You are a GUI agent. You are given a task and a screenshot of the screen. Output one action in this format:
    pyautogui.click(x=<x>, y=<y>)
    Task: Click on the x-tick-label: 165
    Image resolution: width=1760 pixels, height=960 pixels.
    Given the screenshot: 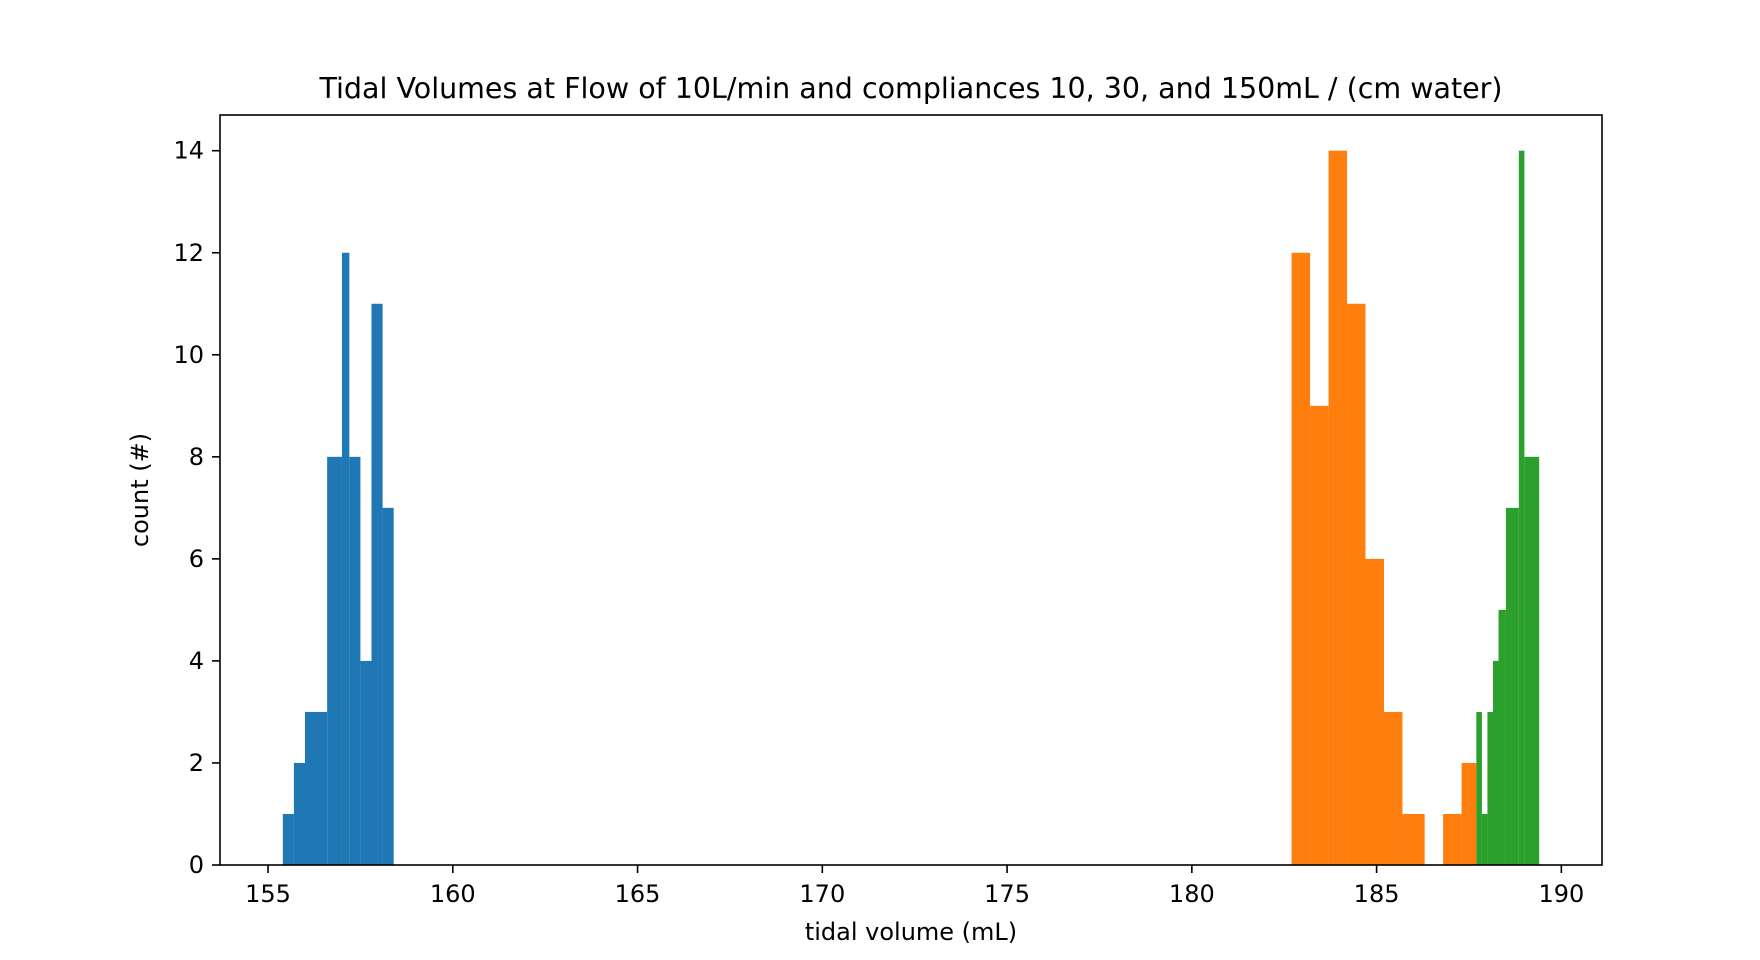 What is the action you would take?
    pyautogui.click(x=638, y=894)
    